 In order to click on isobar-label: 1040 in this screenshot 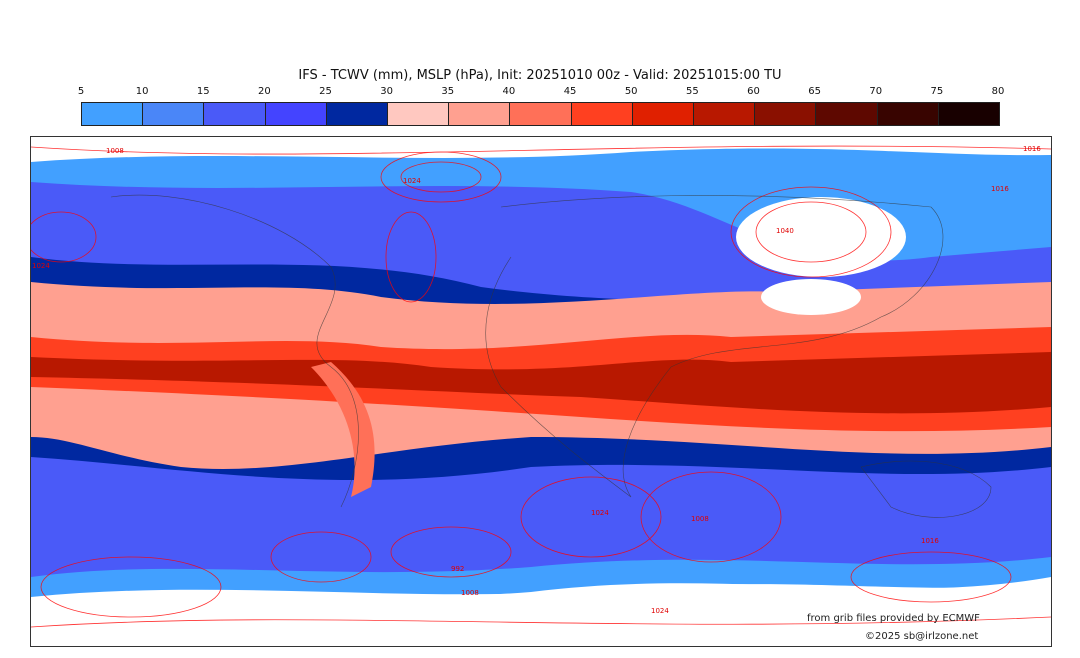, I will do `click(785, 231)`.